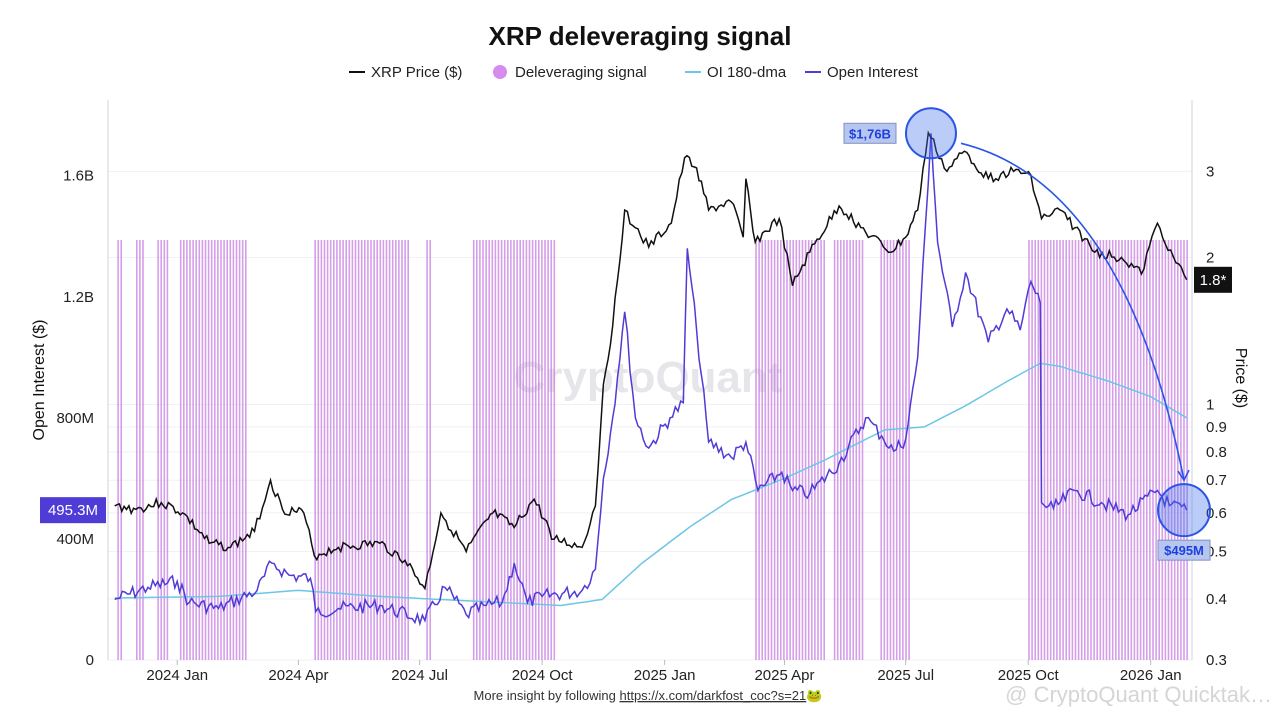 This screenshot has height=720, width=1280. Describe the element at coordinates (640, 36) in the screenshot. I see `chart-title: XRP deleveraging signal` at that location.